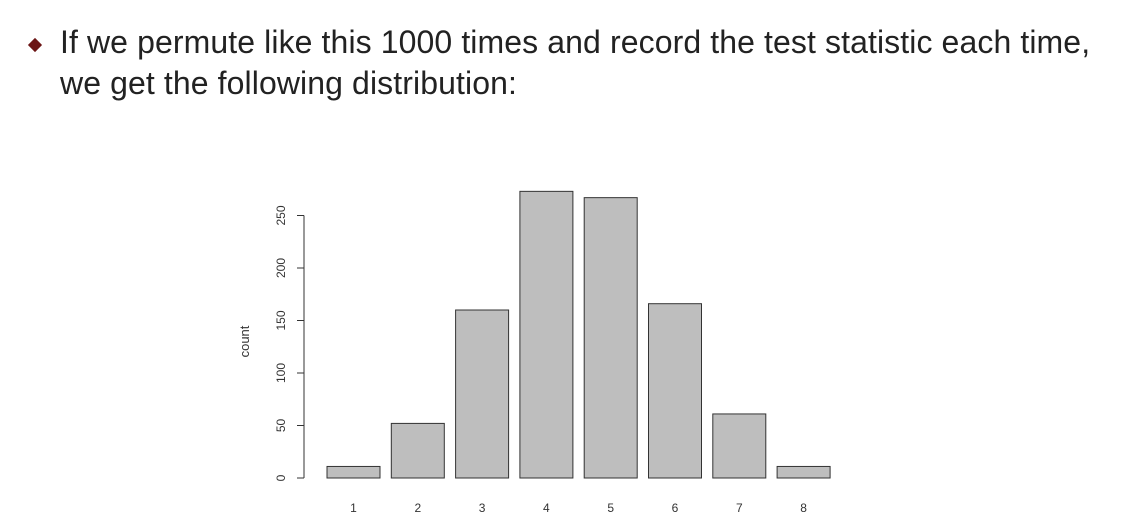 Image resolution: width=1142 pixels, height=526 pixels. What do you see at coordinates (281, 268) in the screenshot?
I see `y-tick-label: 200` at bounding box center [281, 268].